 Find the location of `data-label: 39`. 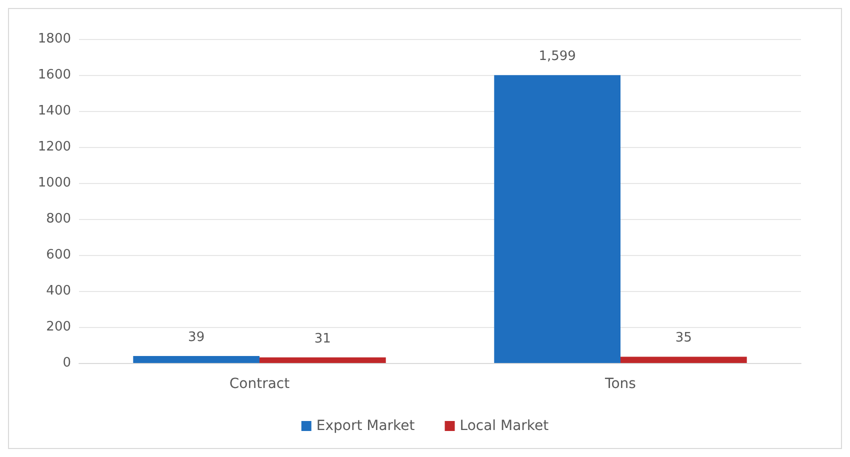

data-label: 39 is located at coordinates (196, 337).